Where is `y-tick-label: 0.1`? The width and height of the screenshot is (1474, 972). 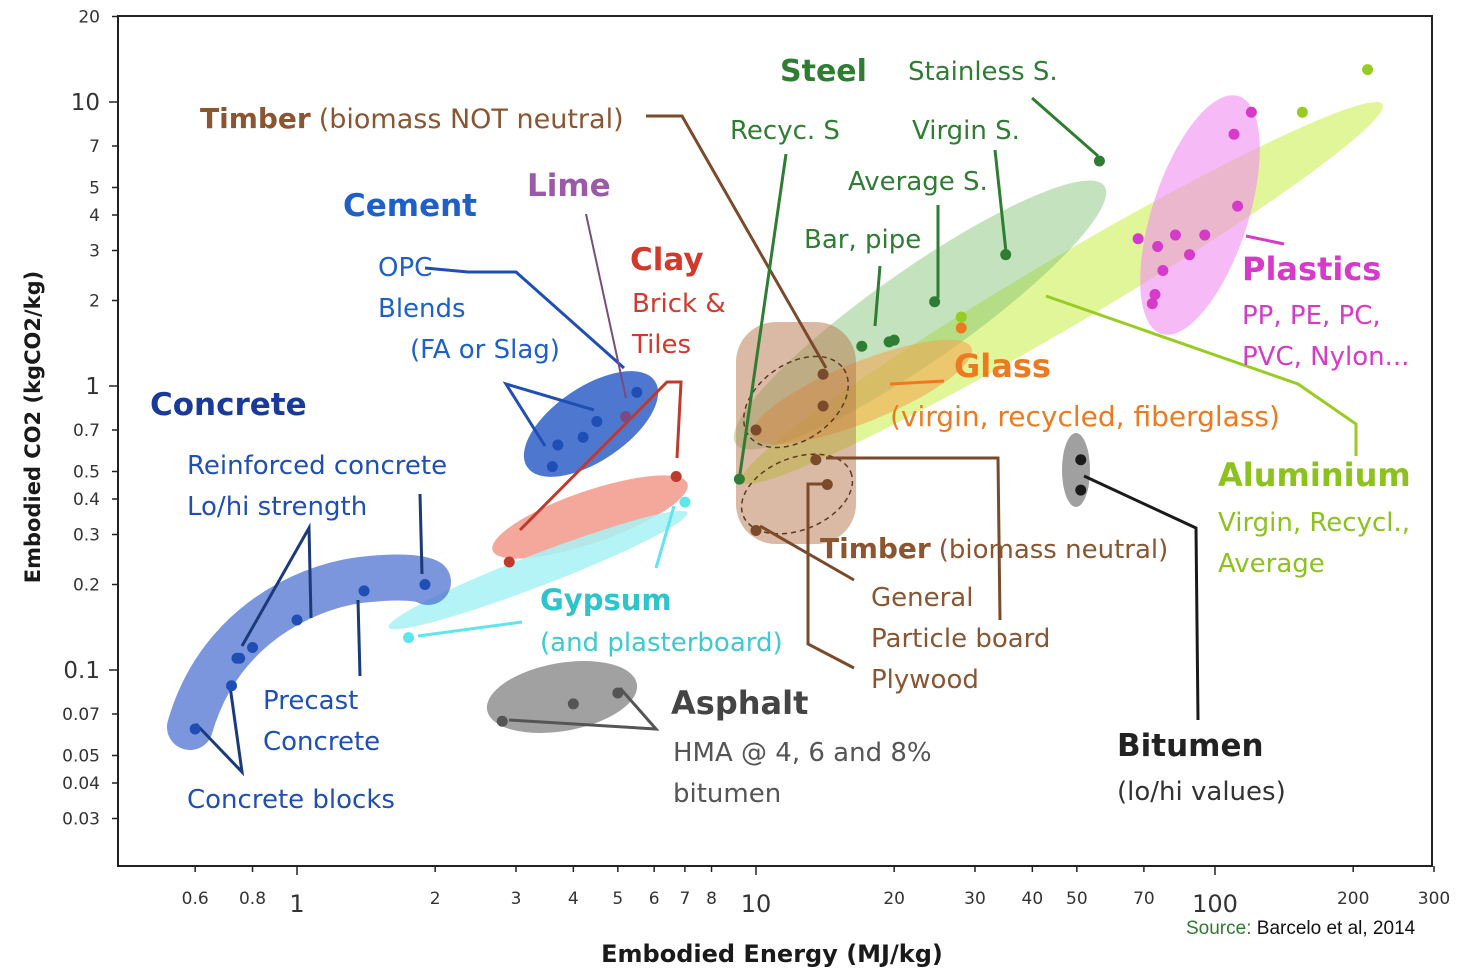 y-tick-label: 0.1 is located at coordinates (81, 671).